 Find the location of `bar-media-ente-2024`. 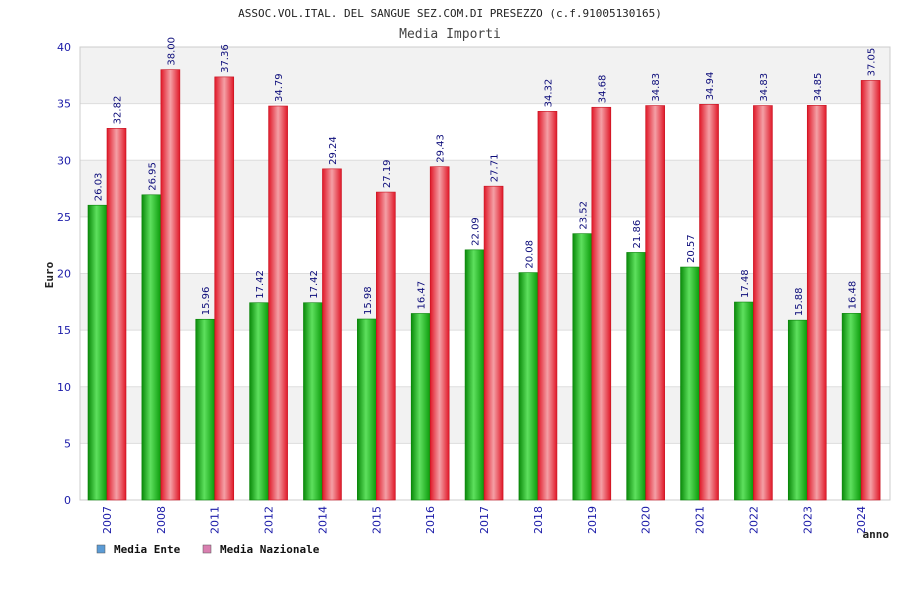

bar-media-ente-2024 is located at coordinates (851, 407).